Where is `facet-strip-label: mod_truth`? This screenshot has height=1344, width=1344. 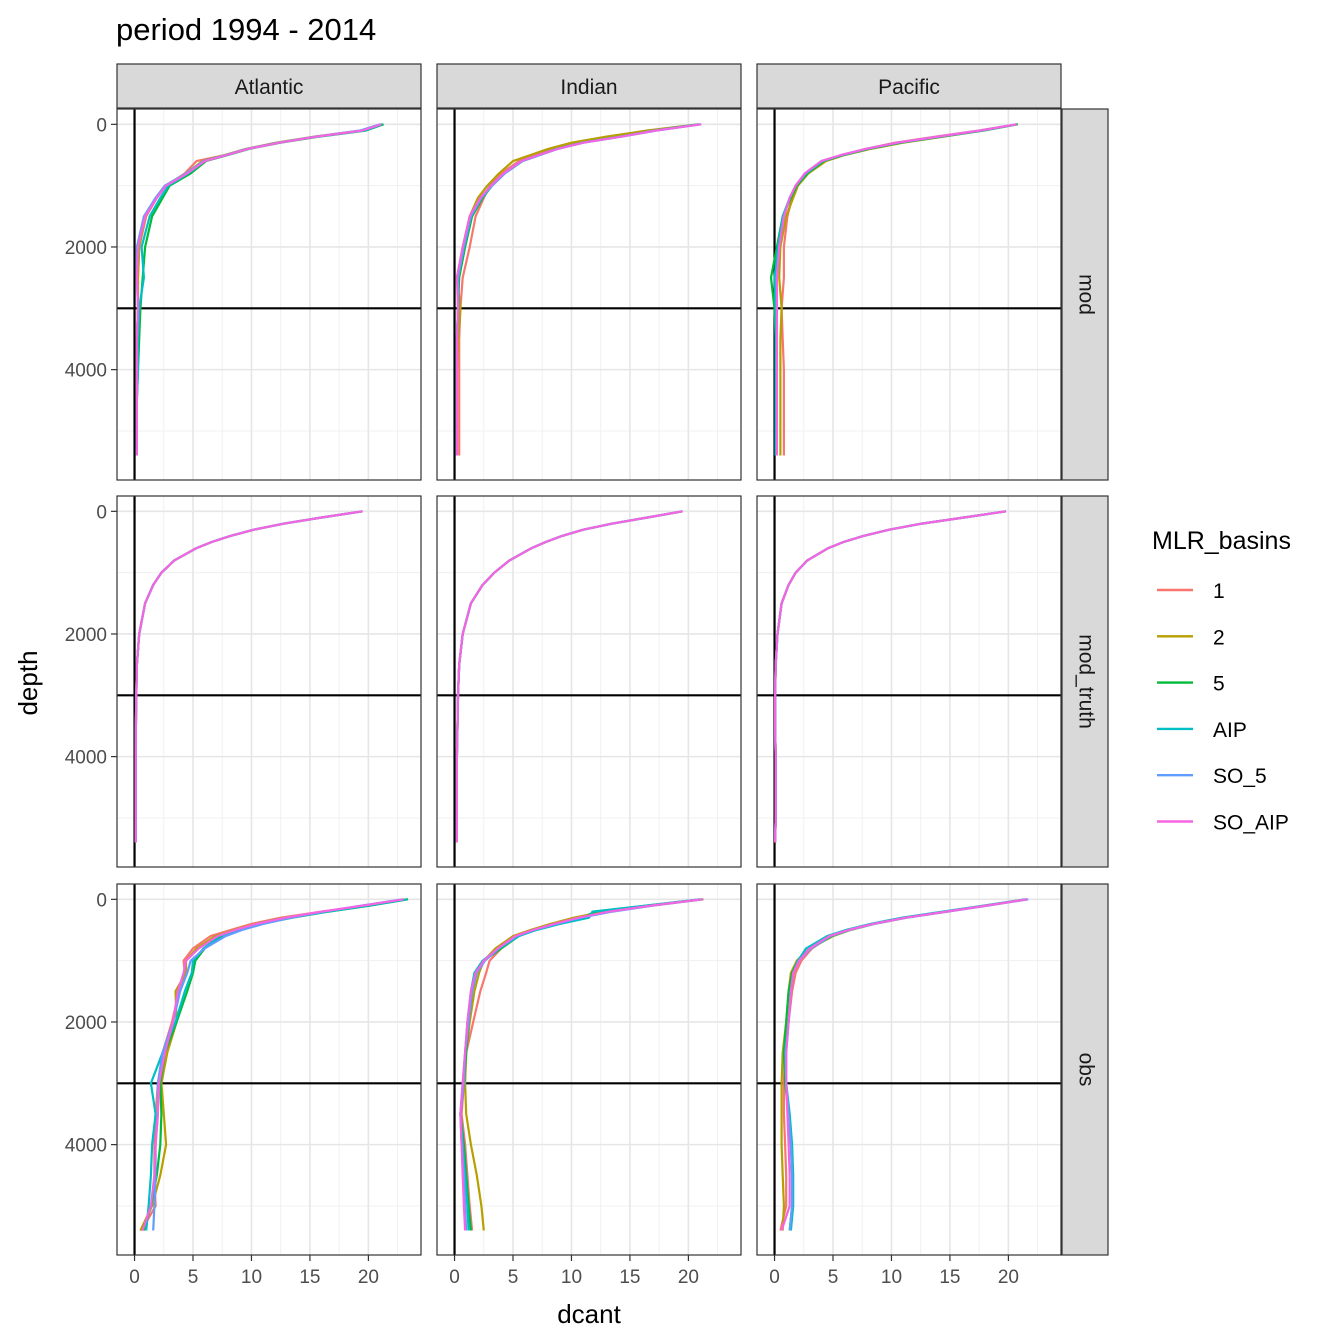 facet-strip-label: mod_truth is located at coordinates (1085, 681).